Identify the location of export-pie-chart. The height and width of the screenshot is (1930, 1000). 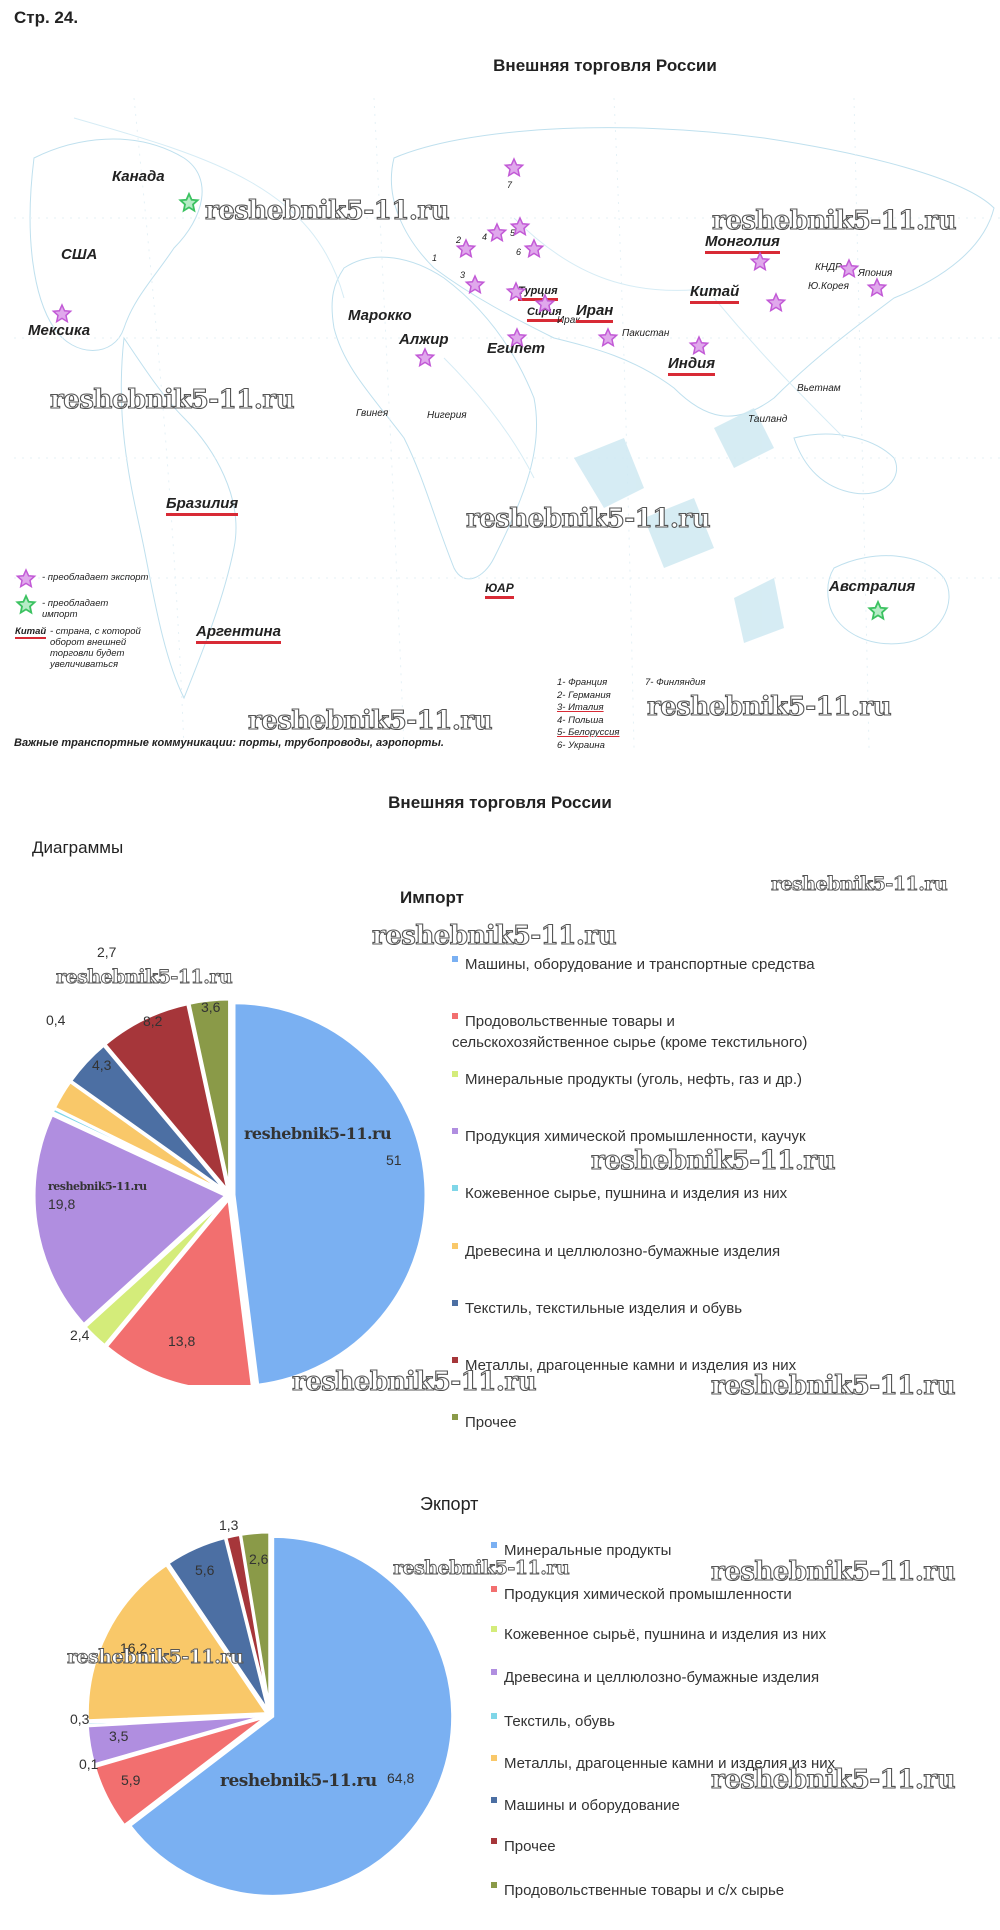
(270, 1714).